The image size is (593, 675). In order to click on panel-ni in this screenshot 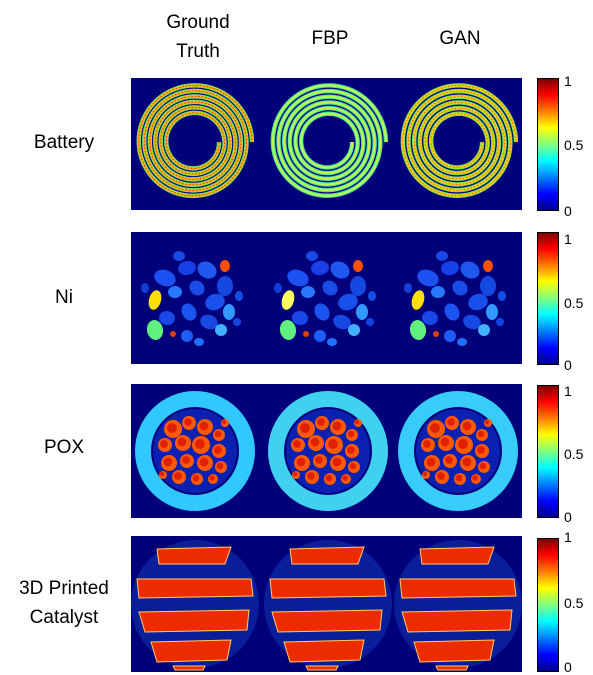, I will do `click(326, 298)`.